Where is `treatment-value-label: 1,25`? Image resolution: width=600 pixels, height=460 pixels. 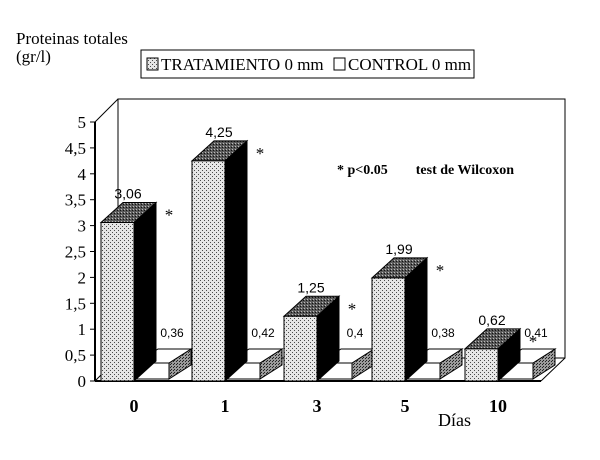
treatment-value-label: 1,25 is located at coordinates (310, 287).